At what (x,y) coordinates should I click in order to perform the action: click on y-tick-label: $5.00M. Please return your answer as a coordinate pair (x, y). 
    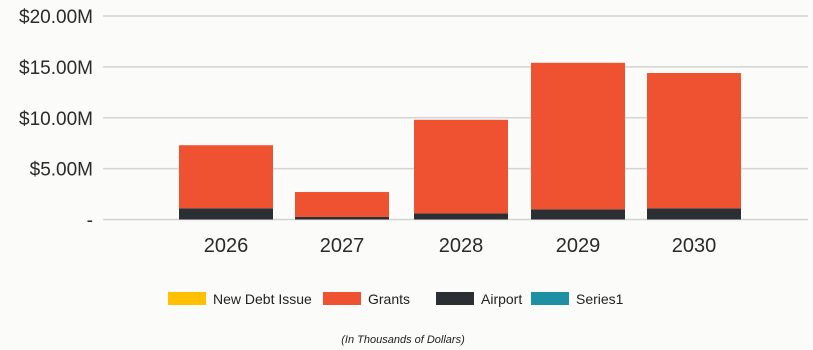
    Looking at the image, I should click on (61, 170).